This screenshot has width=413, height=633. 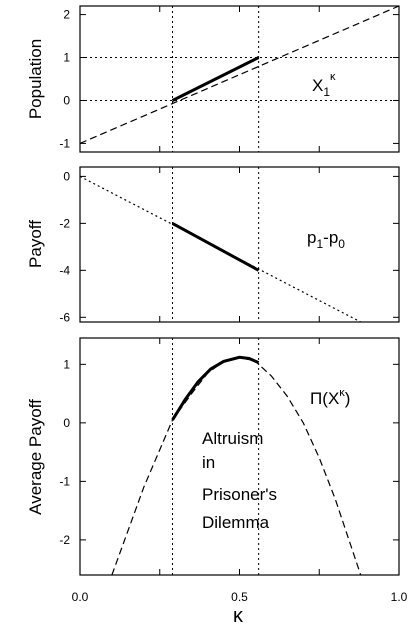 What do you see at coordinates (64, 481) in the screenshot?
I see `ytick-label-2-2: -1` at bounding box center [64, 481].